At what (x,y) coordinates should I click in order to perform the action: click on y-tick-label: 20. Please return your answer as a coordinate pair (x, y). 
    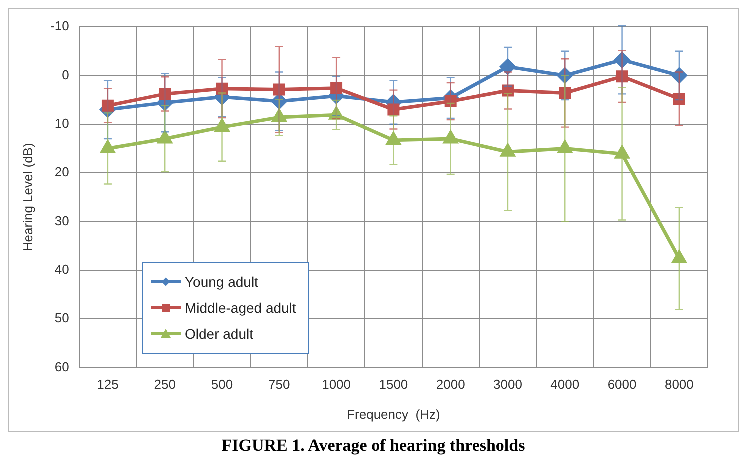
    Looking at the image, I should click on (62, 172).